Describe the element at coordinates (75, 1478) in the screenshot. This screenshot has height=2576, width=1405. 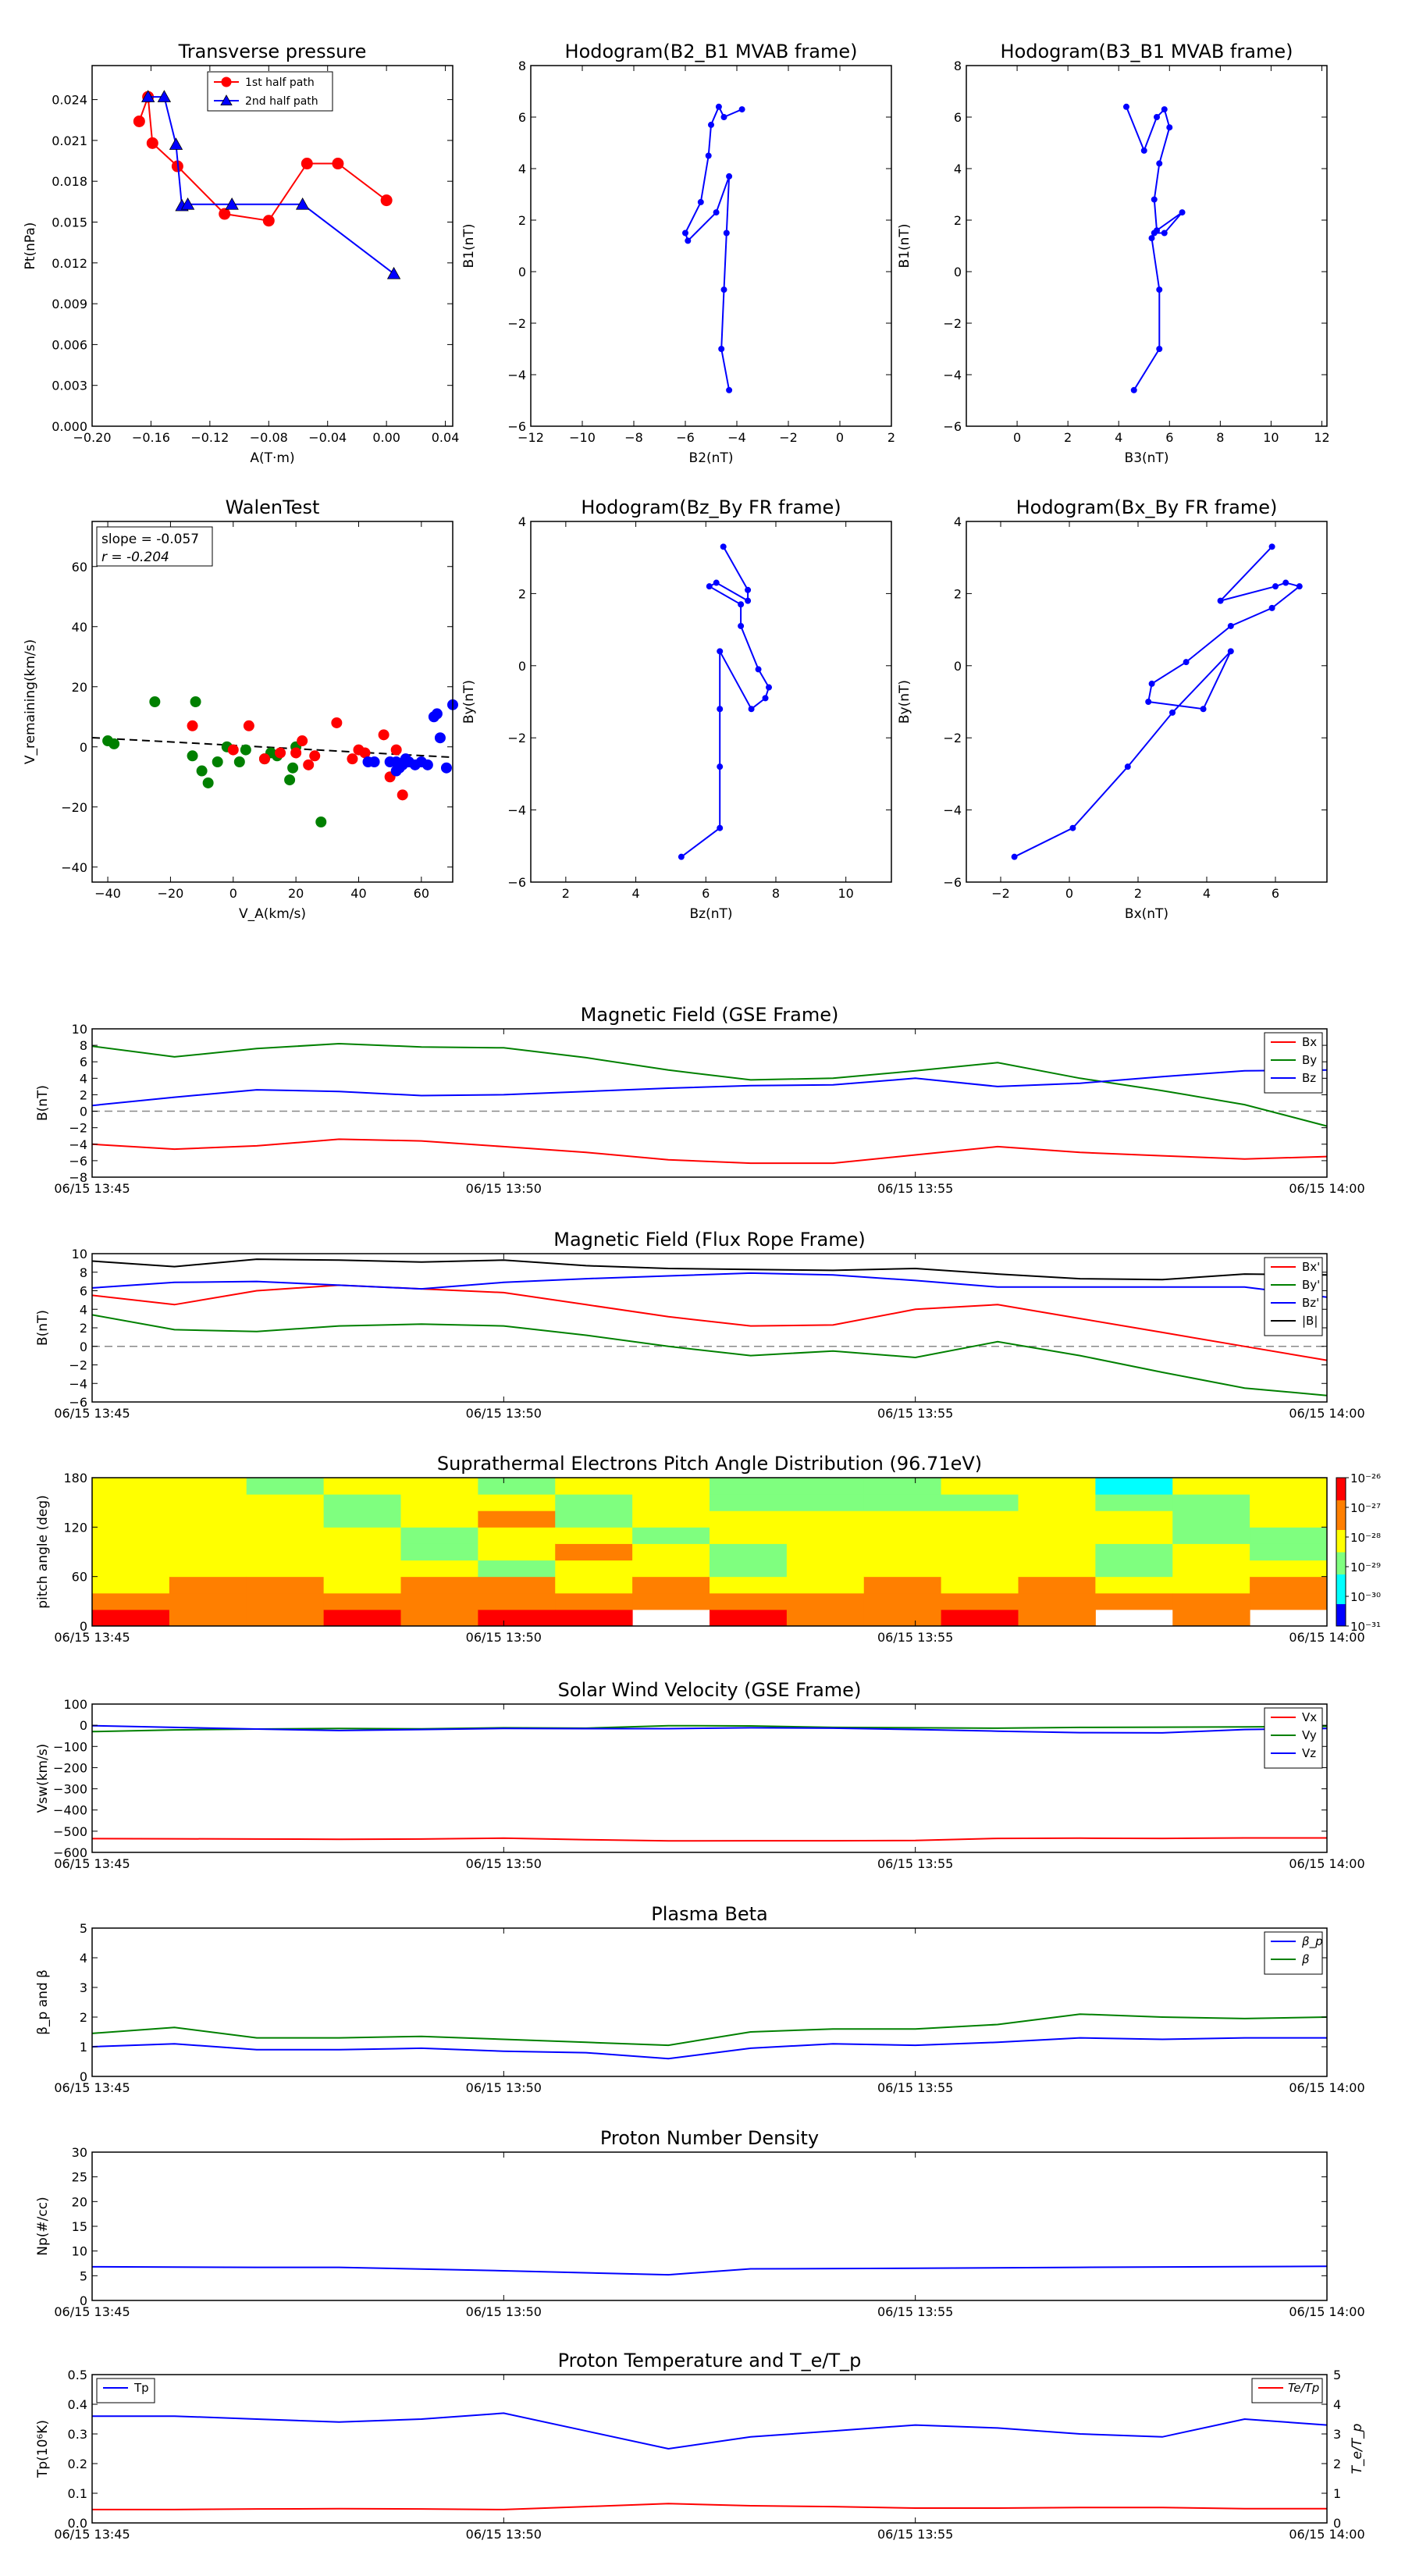
I see `y-tick-label: 180` at that location.